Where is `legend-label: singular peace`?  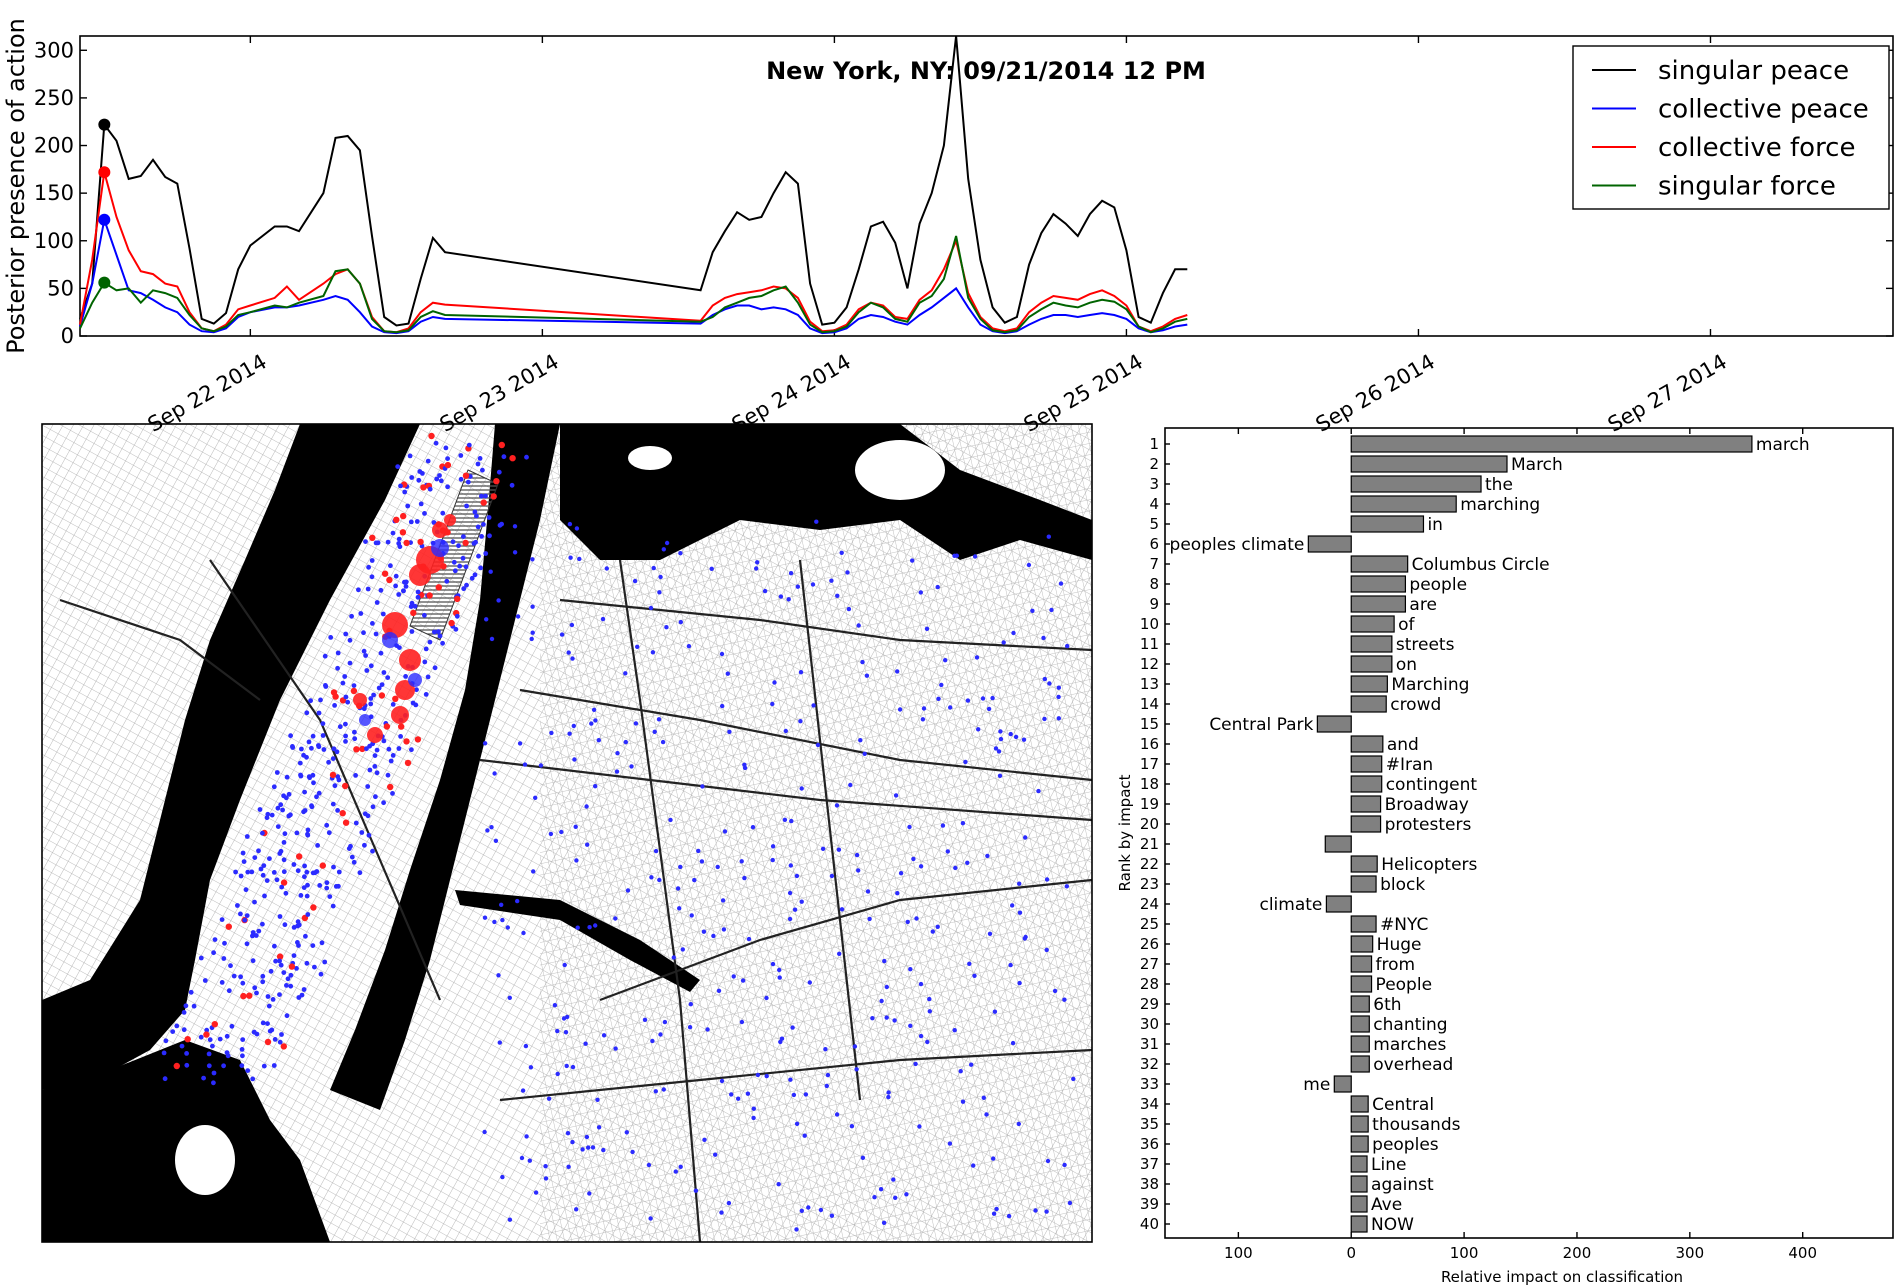
legend-label: singular peace is located at coordinates (1753, 71).